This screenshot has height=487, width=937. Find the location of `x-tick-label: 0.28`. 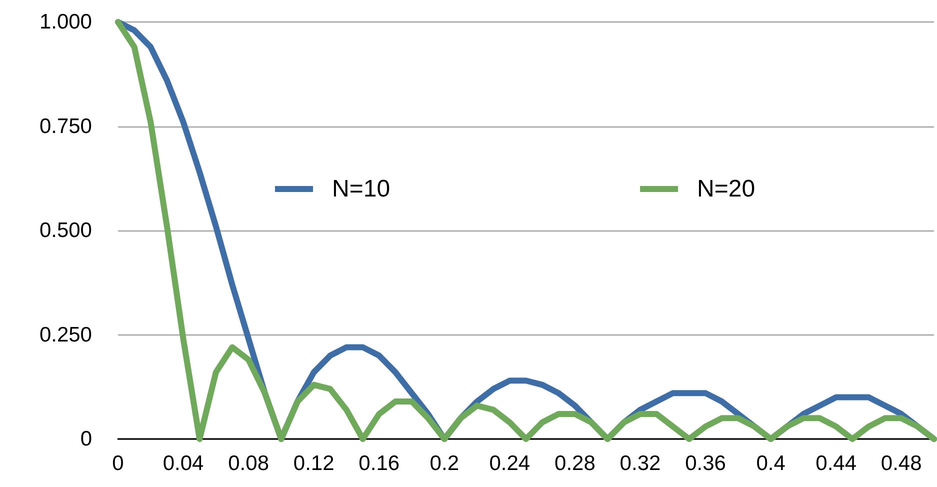

x-tick-label: 0.28 is located at coordinates (575, 463).